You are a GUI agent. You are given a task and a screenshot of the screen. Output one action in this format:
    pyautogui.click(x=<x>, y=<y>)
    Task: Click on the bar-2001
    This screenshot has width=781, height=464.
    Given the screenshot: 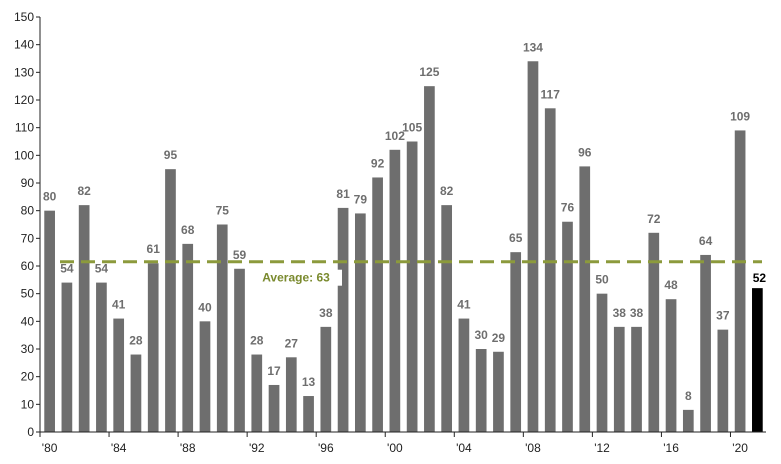 What is the action you would take?
    pyautogui.click(x=412, y=286)
    